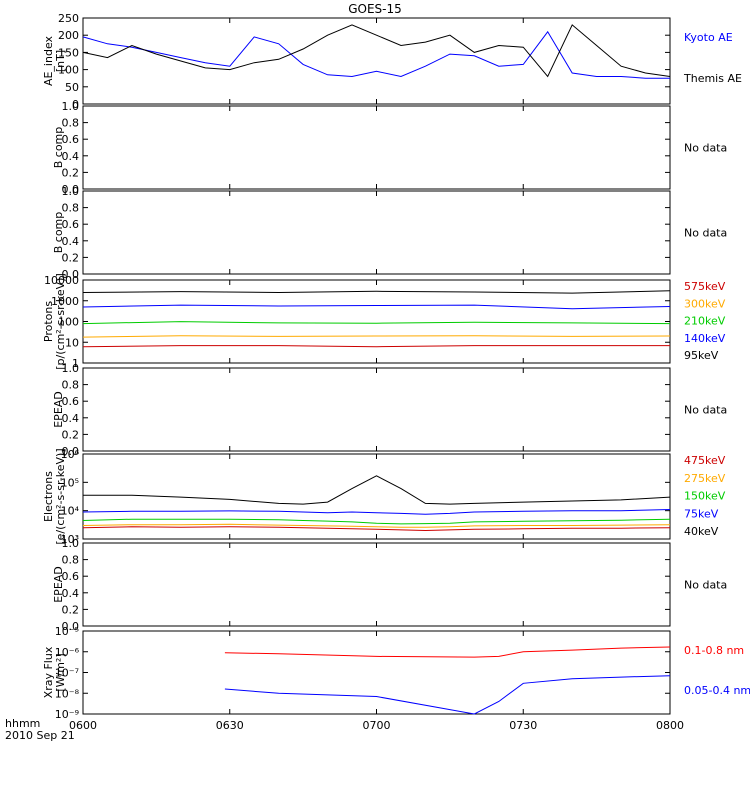  What do you see at coordinates (705, 303) in the screenshot?
I see `legend-label: 300keV` at bounding box center [705, 303].